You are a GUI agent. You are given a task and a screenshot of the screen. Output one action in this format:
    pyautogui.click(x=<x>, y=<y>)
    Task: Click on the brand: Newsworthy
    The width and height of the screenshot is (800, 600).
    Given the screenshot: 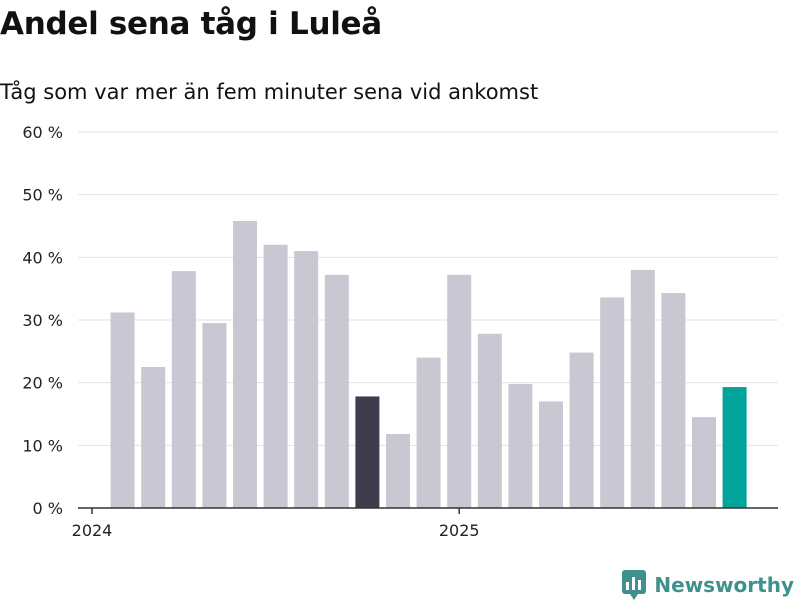 What is the action you would take?
    pyautogui.click(x=708, y=585)
    